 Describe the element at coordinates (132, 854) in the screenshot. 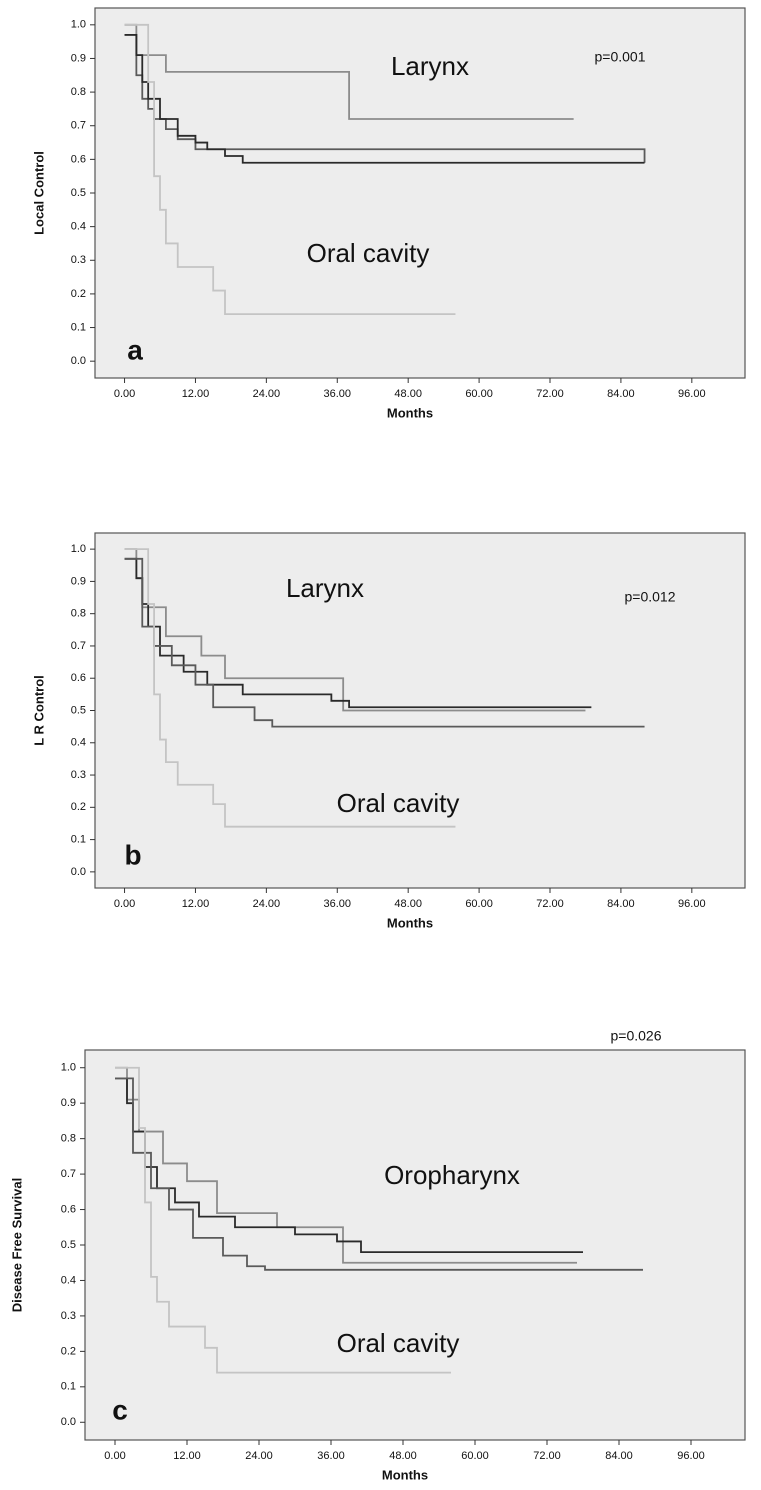

I see `panel-letter: b` at that location.